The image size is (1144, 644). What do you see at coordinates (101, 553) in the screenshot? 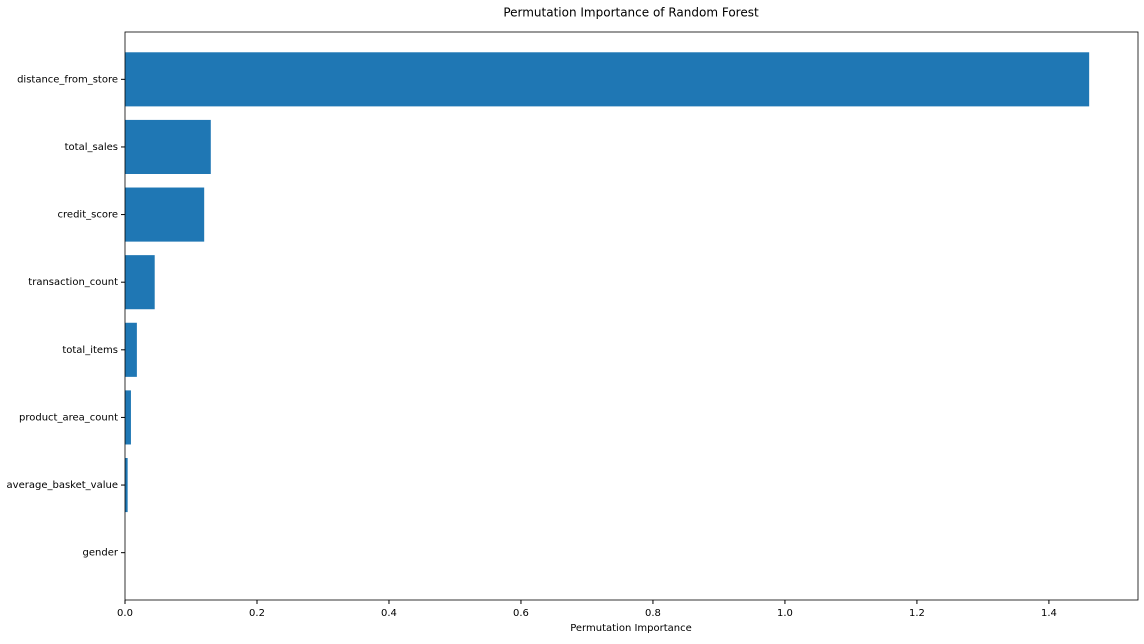
I see `y-tick-label: gender` at bounding box center [101, 553].